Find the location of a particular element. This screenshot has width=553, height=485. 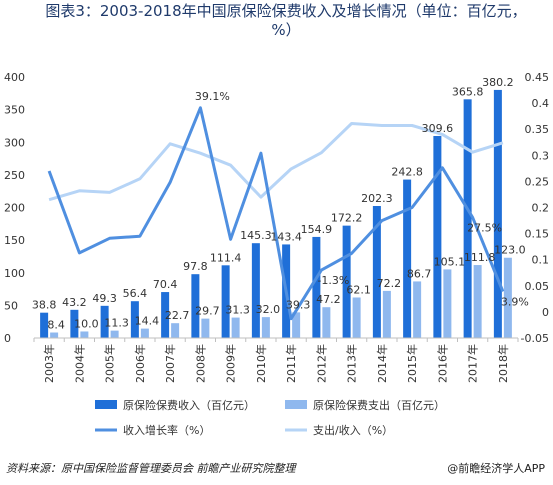

data-label-income: 365.8 is located at coordinates (468, 91).